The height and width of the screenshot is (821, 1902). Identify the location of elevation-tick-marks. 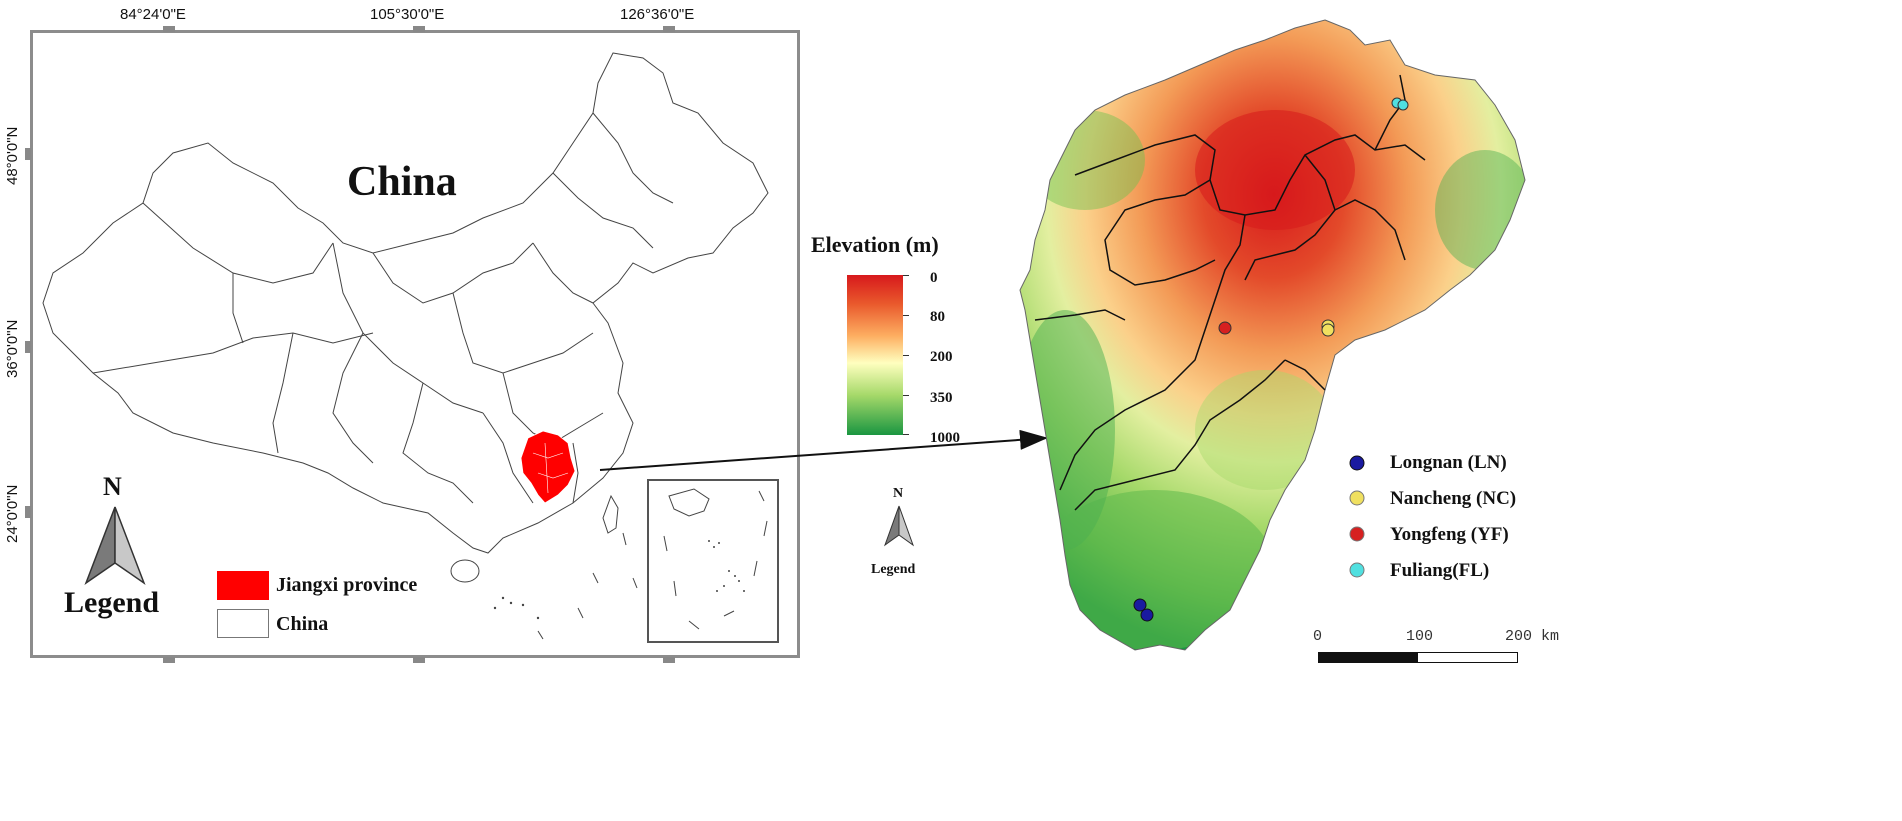
(906, 355).